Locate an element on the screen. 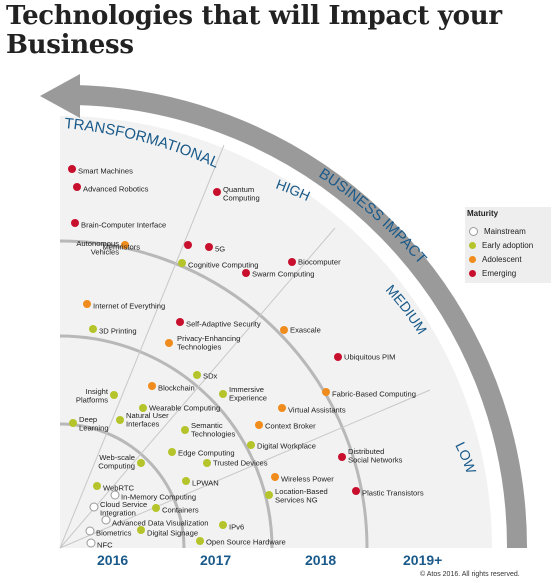  technology-item: Blockchain is located at coordinates (171, 387).